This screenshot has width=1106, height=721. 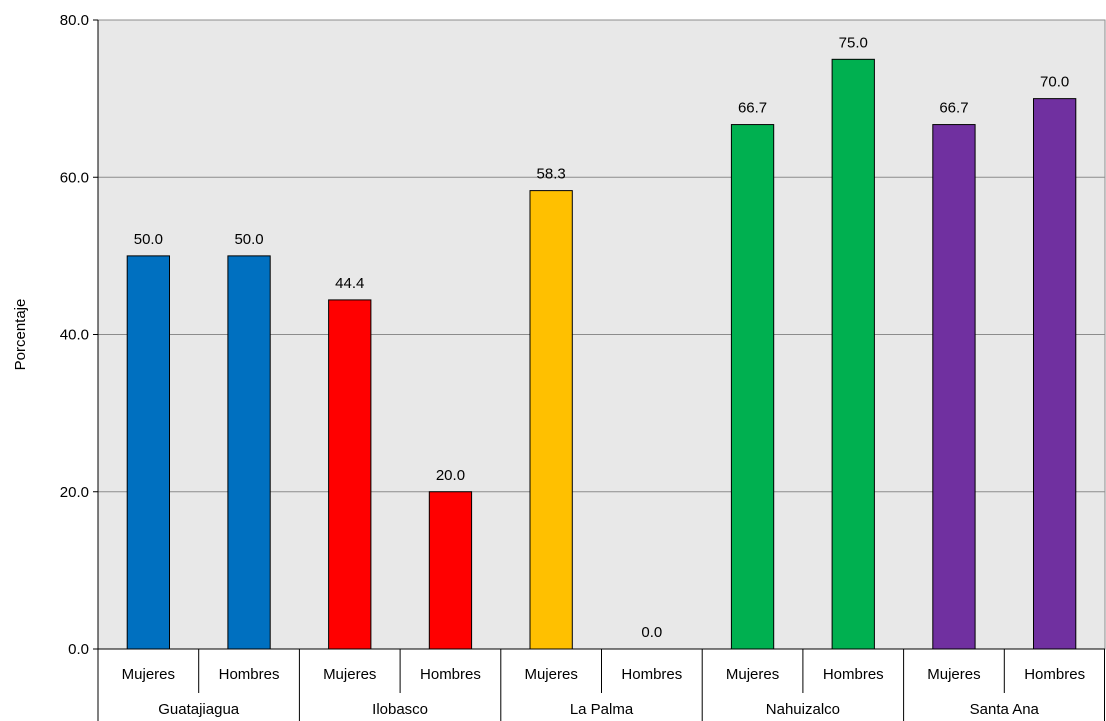 I want to click on x-group-label: Santa Ana, so click(x=1005, y=709).